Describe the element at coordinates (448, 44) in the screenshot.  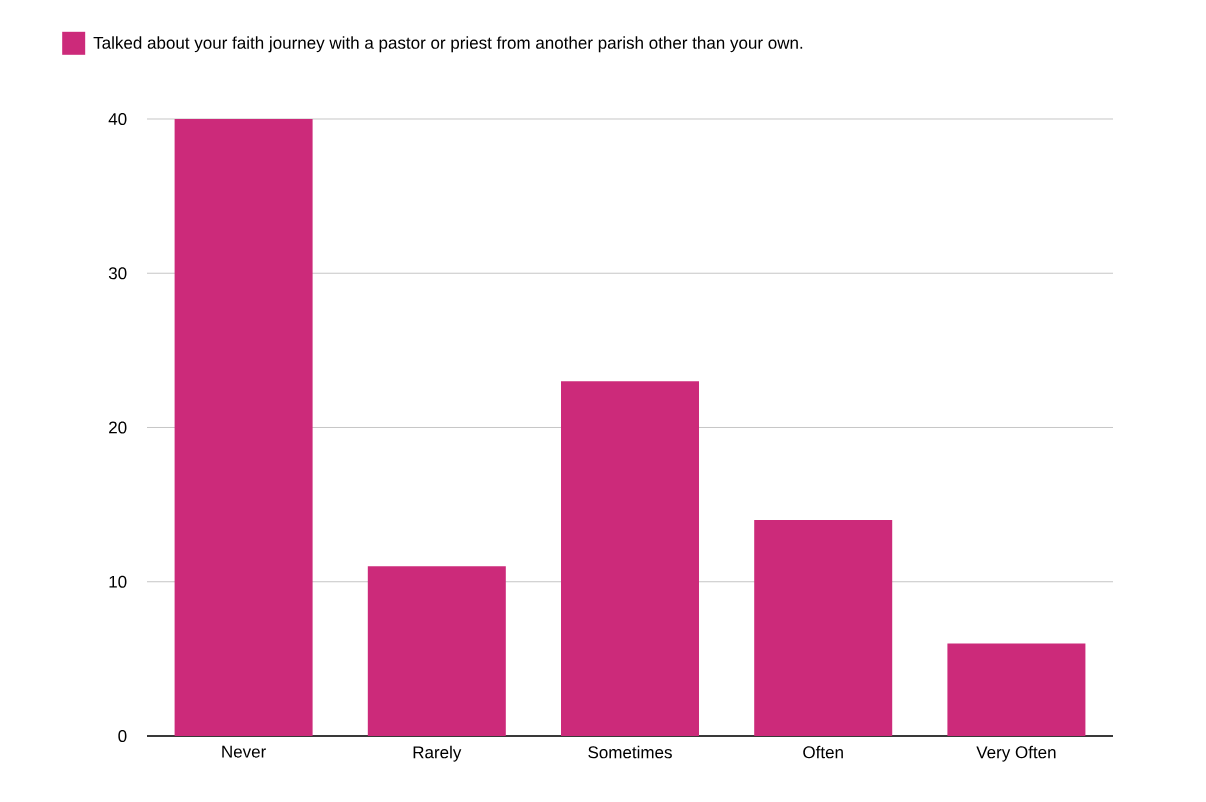
I see `legend-label: Talked about your faith journey with a pastor or priest from another parish other than your own.` at that location.